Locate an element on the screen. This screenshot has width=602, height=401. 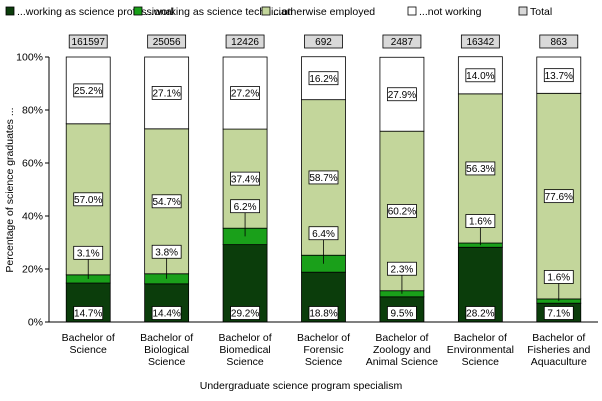
total-label: 2487 is located at coordinates (402, 42).